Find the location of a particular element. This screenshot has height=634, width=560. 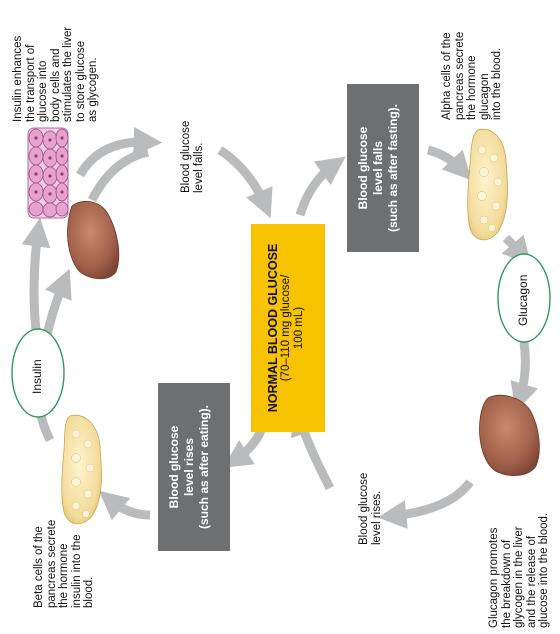

alpha-text-line: glucagon is located at coordinates (484, 96).